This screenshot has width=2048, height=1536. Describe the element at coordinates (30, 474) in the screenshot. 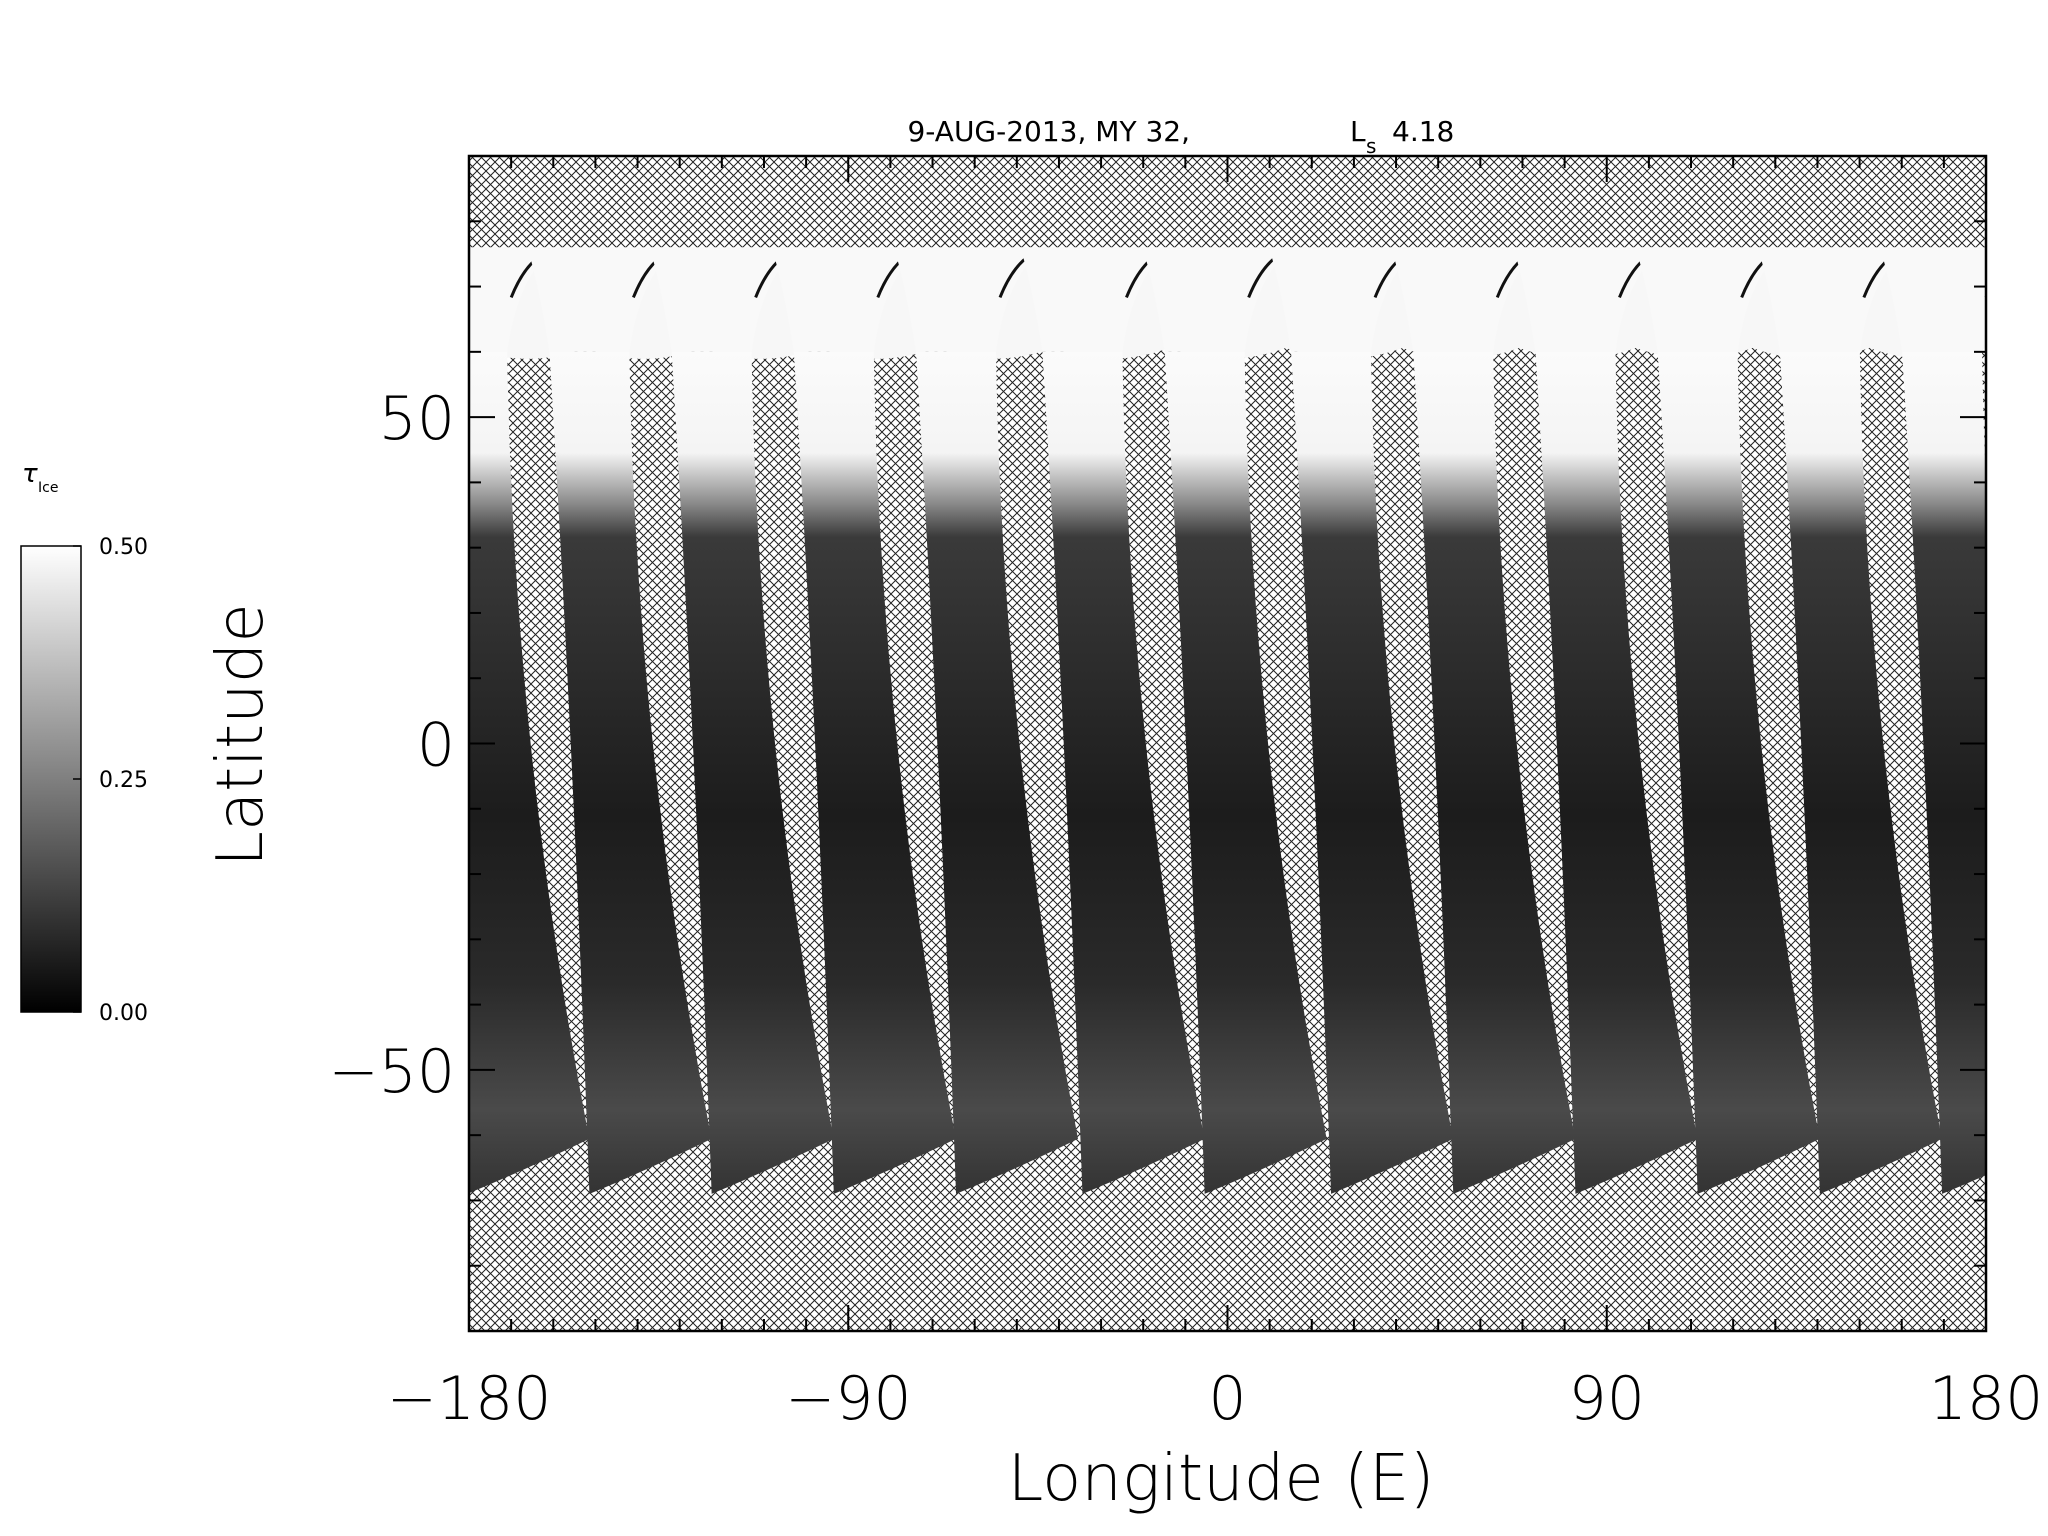

I see `colorbar-symbol: τ` at that location.